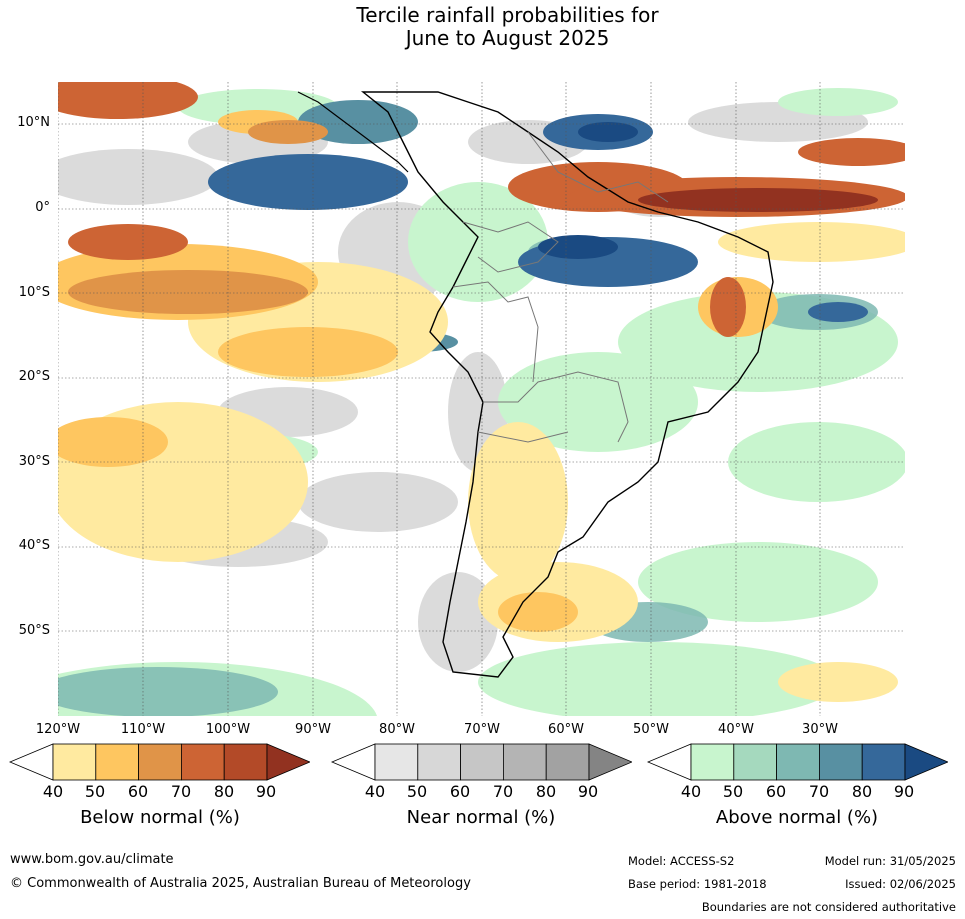 This screenshot has width=965, height=919. I want to click on below-tick-90: 90, so click(266, 791).